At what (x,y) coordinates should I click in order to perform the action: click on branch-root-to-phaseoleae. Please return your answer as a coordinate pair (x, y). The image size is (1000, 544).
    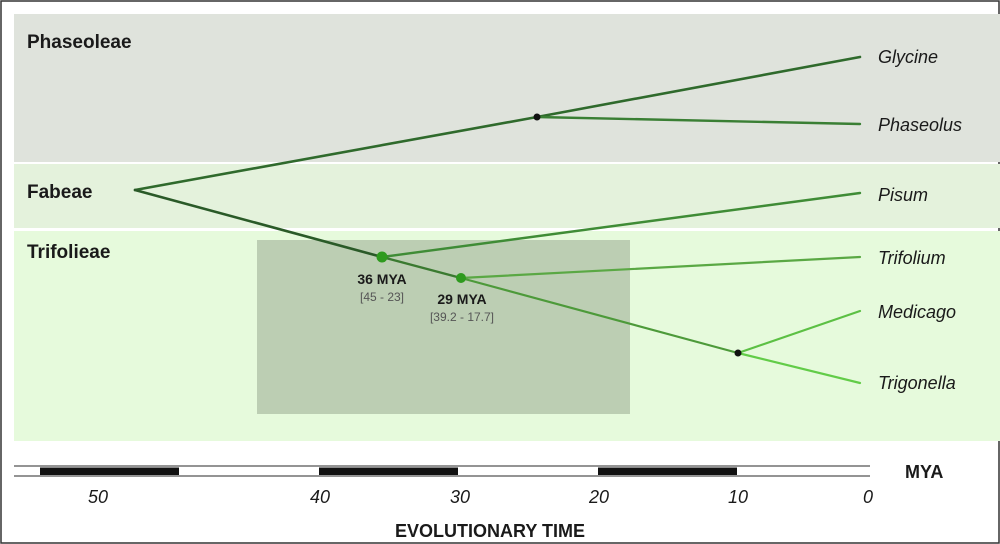
    Looking at the image, I should click on (336, 153).